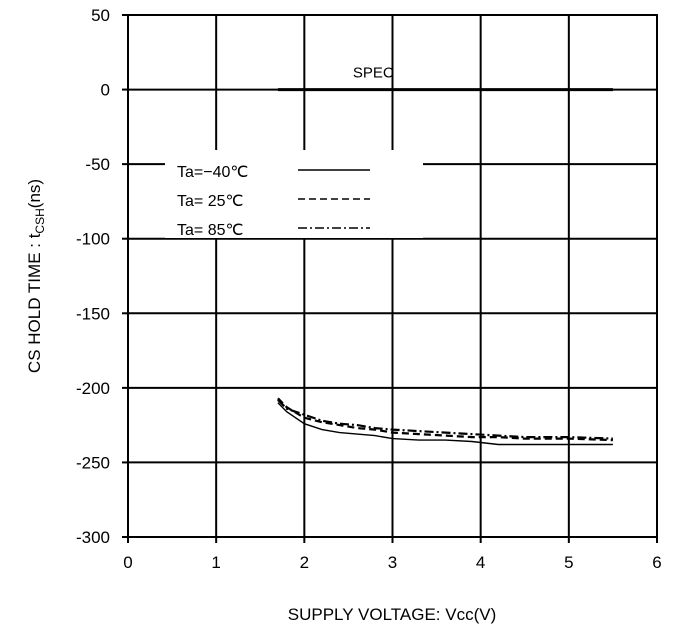  I want to click on y-tick-label: -300, so click(93, 537).